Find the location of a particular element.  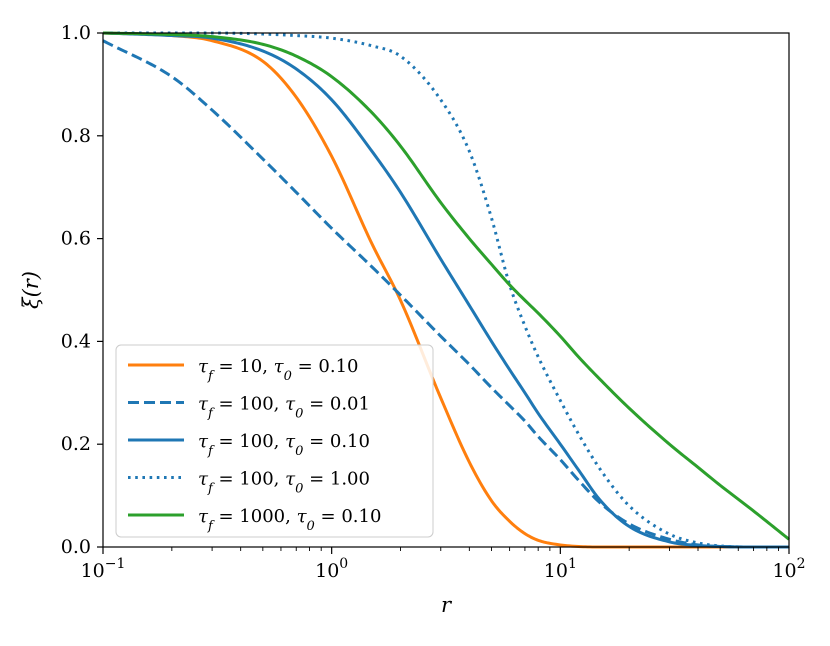

y-axis-label: ξ(r) is located at coordinates (31, 290).